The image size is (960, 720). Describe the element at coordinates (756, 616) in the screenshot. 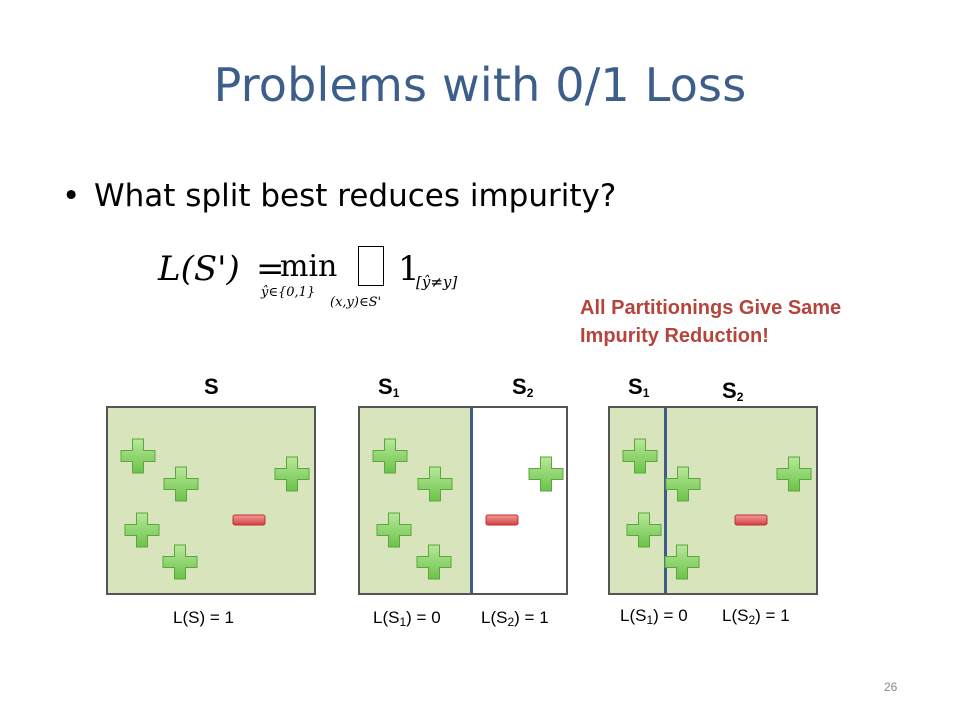

I see `panel-3-loss-s2: L(S2) = 1` at that location.